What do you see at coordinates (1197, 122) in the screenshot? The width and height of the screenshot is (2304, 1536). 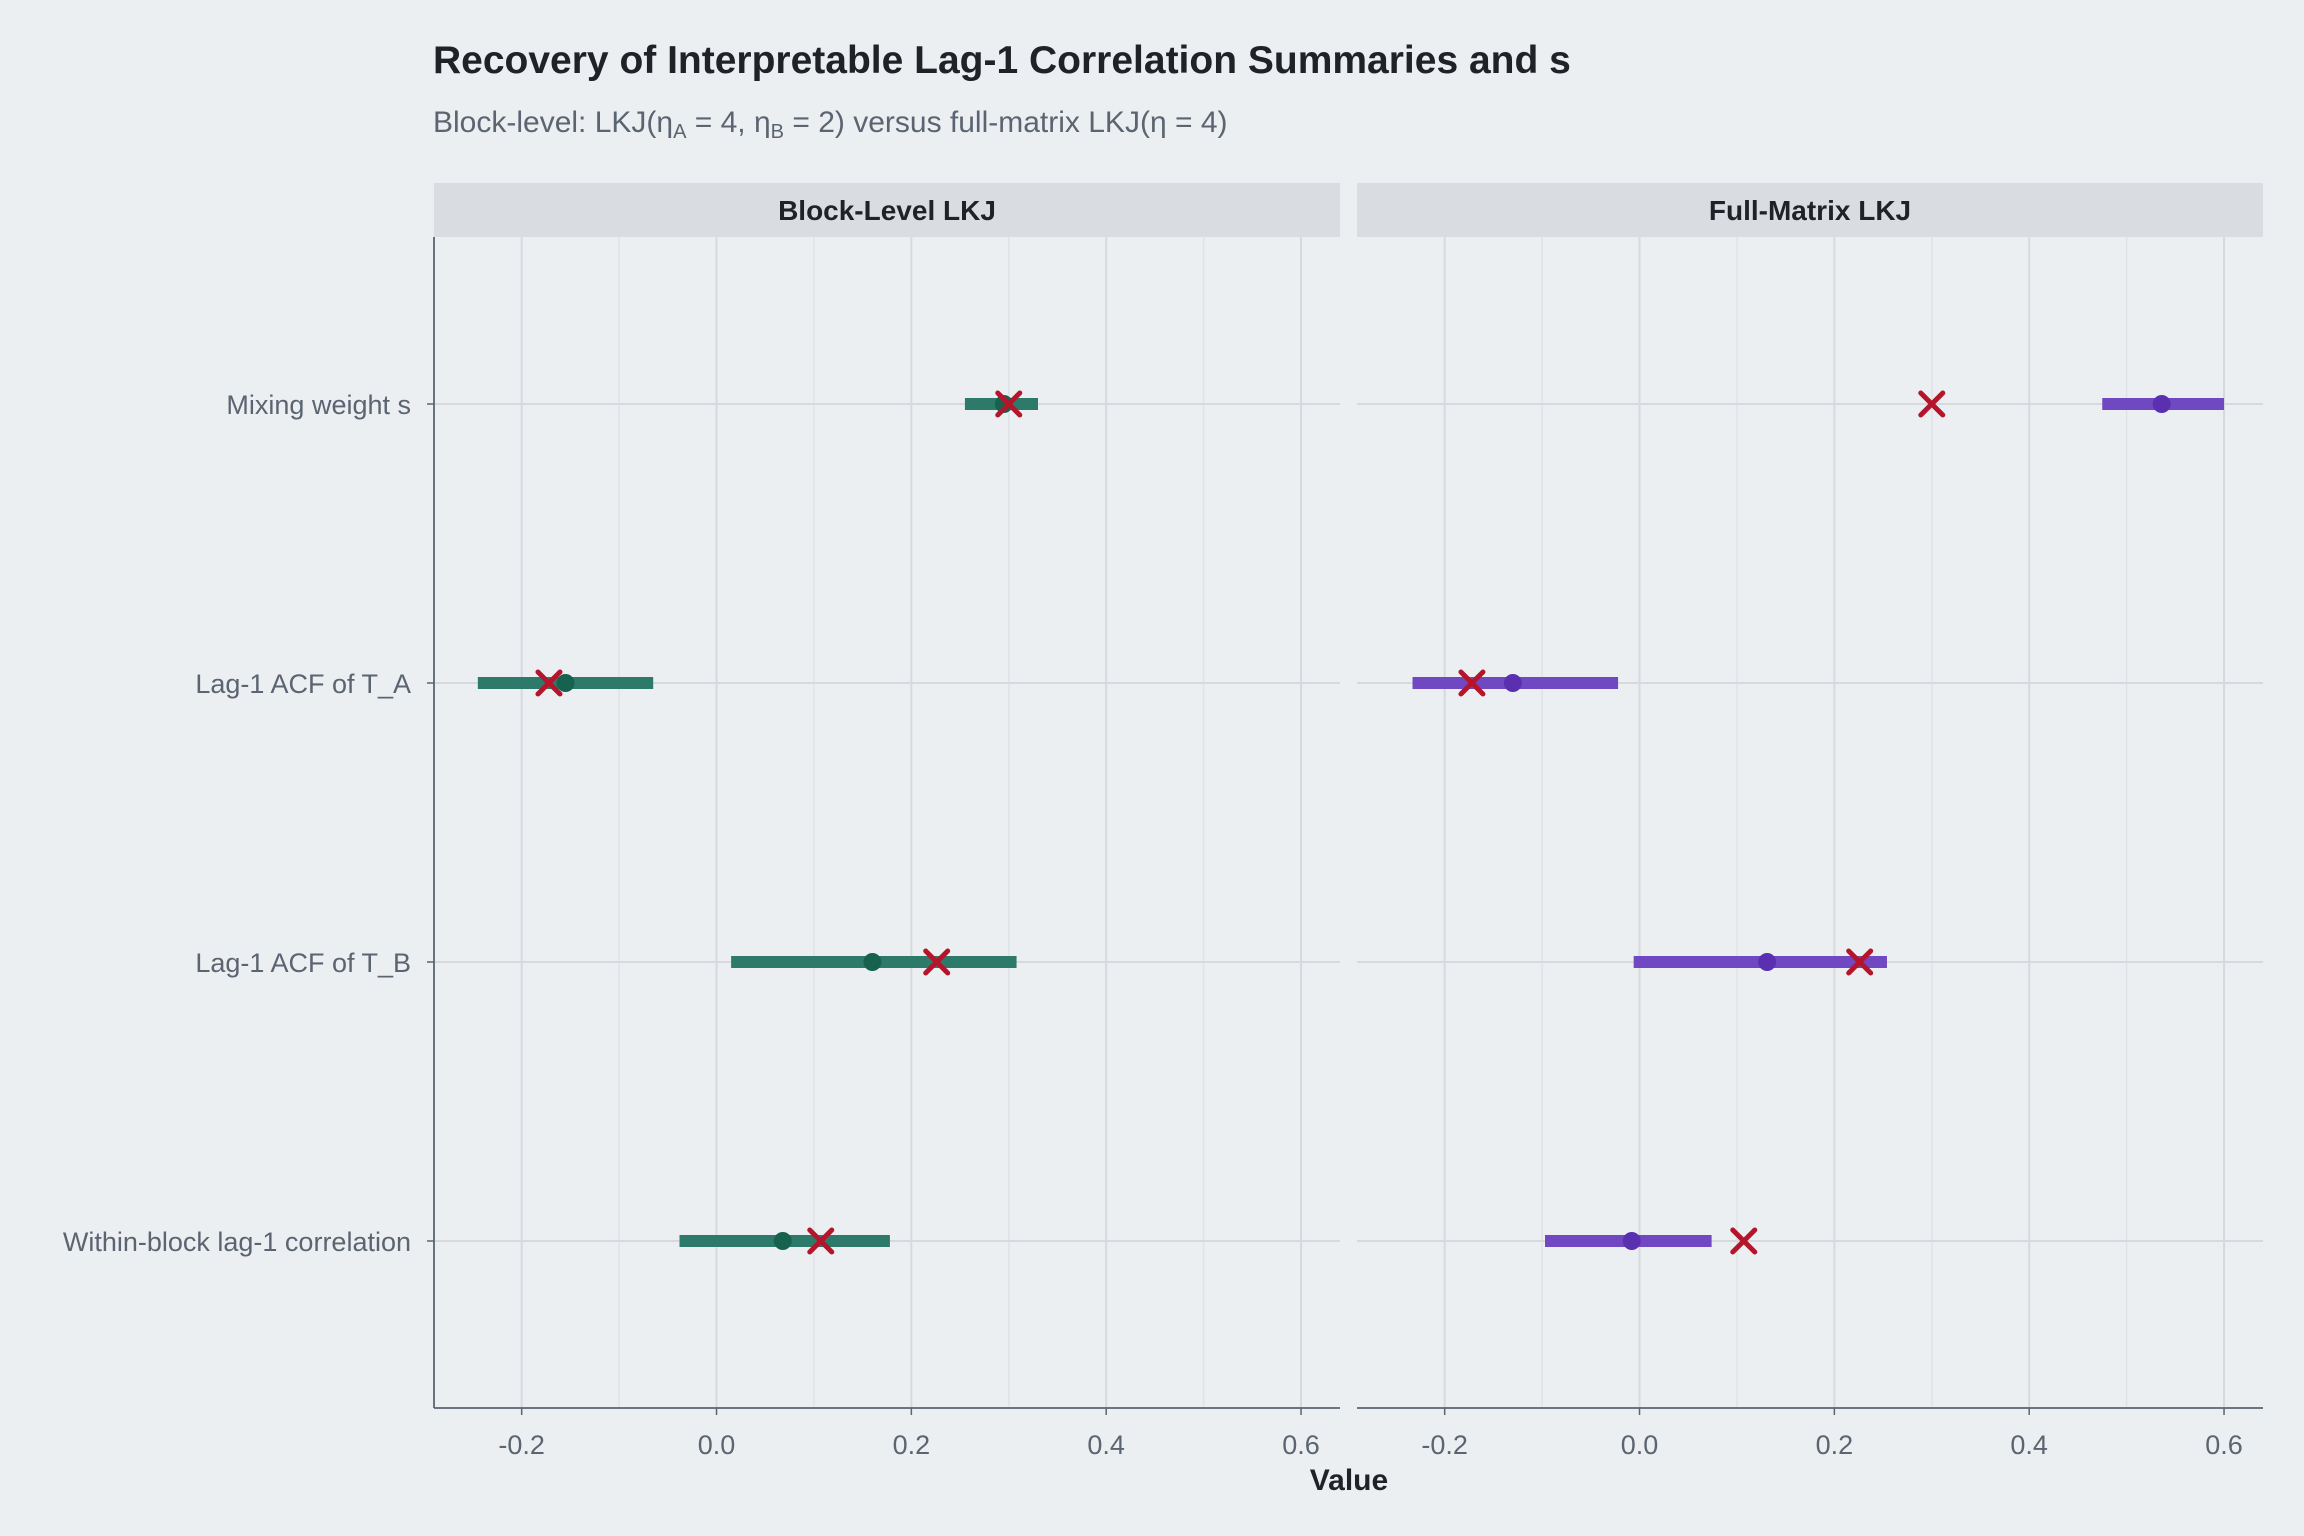 I see `subtitle-part-c: = 4)` at bounding box center [1197, 122].